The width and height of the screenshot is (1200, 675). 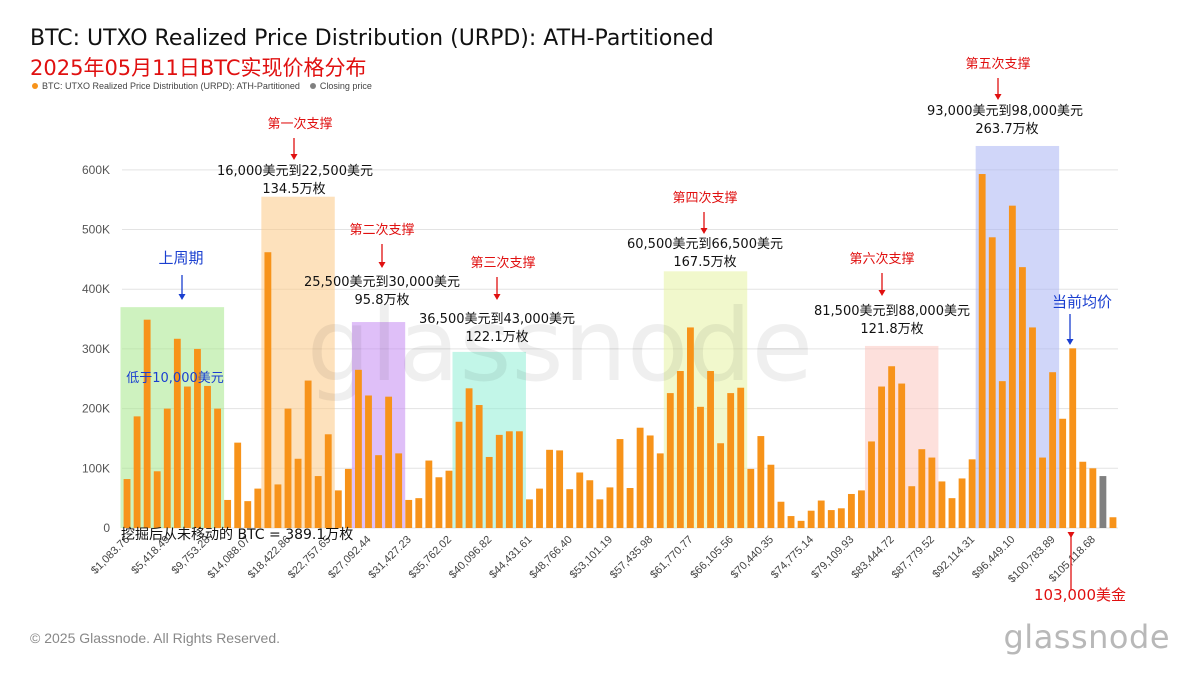 What do you see at coordinates (1006, 129) in the screenshot?
I see `support5-amount: 263.7万枚` at bounding box center [1006, 129].